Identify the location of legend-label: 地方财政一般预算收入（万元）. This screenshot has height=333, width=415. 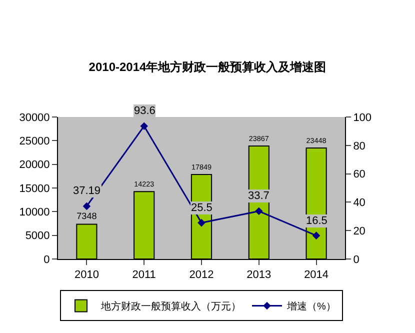
(170, 306).